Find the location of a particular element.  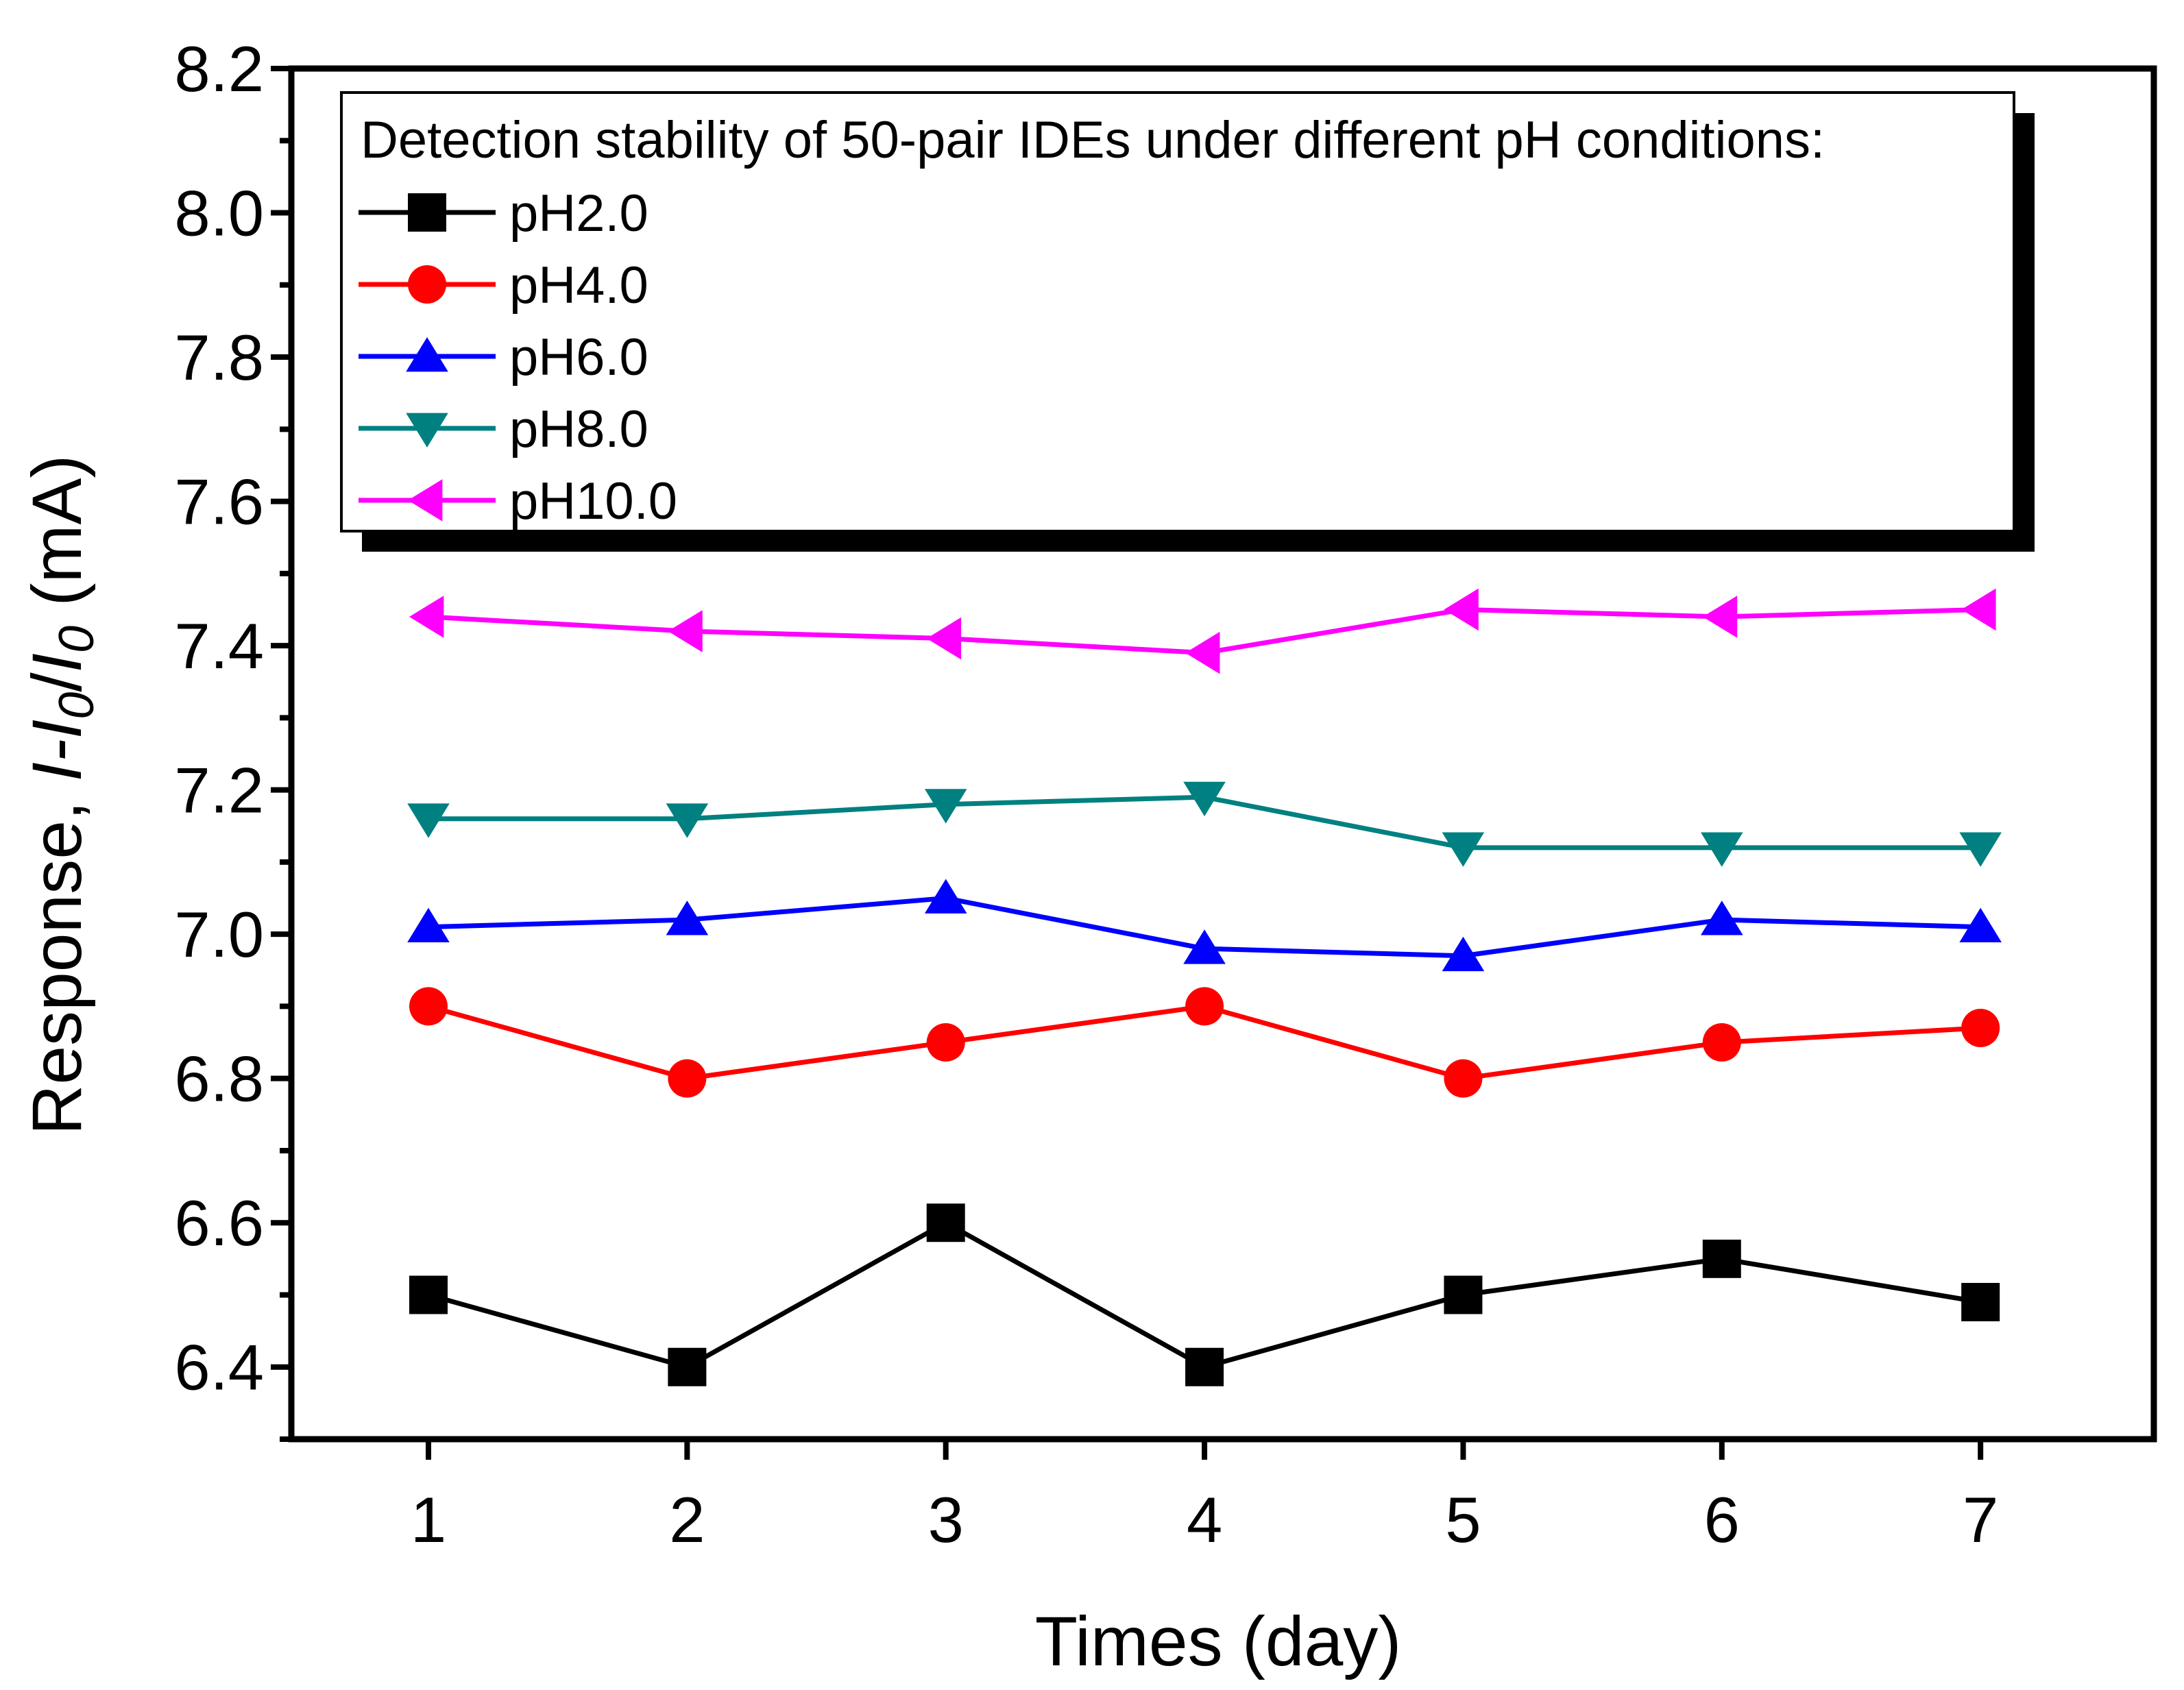

legend-label: pH10.0 is located at coordinates (593, 501).